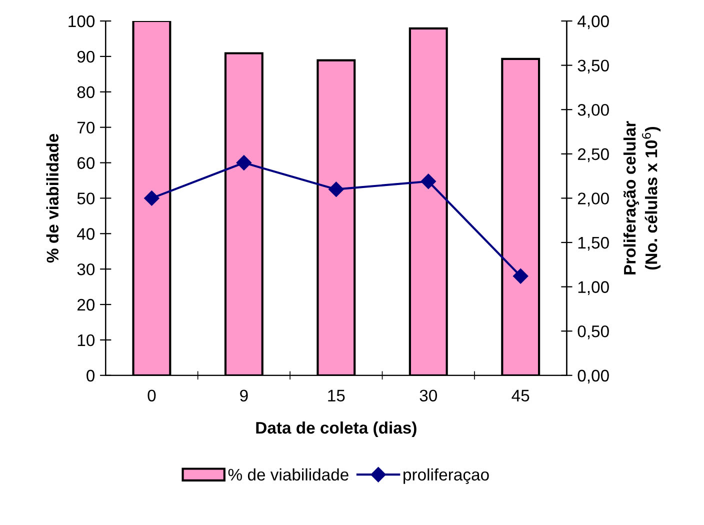 The height and width of the screenshot is (525, 704). What do you see at coordinates (86, 163) in the screenshot?
I see `y-tick-label: 60` at bounding box center [86, 163].